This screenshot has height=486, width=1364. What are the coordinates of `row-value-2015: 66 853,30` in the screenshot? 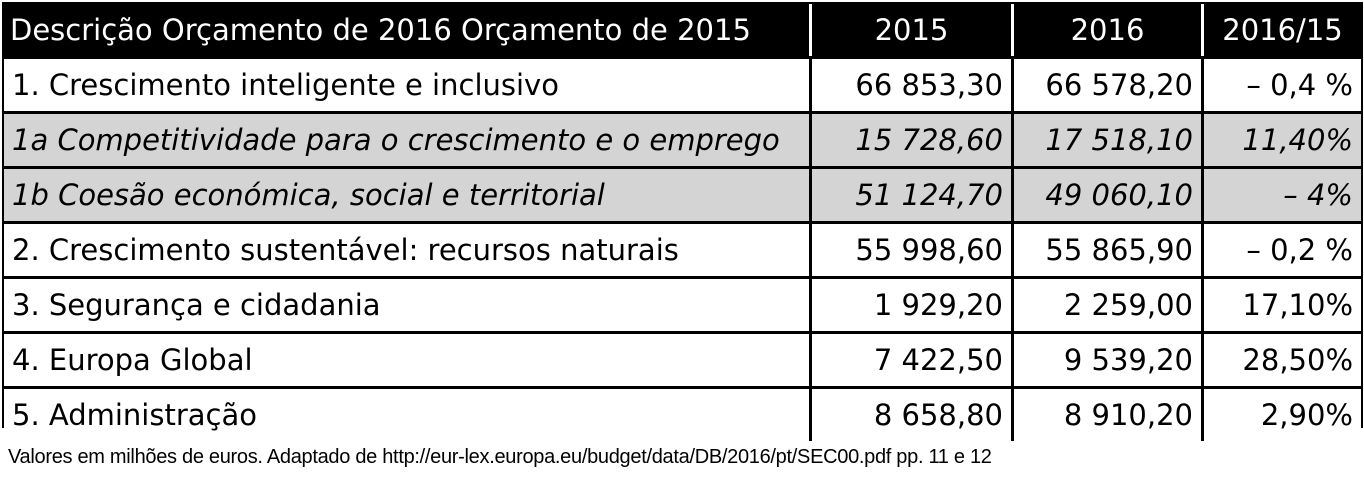 It's located at (913, 83).